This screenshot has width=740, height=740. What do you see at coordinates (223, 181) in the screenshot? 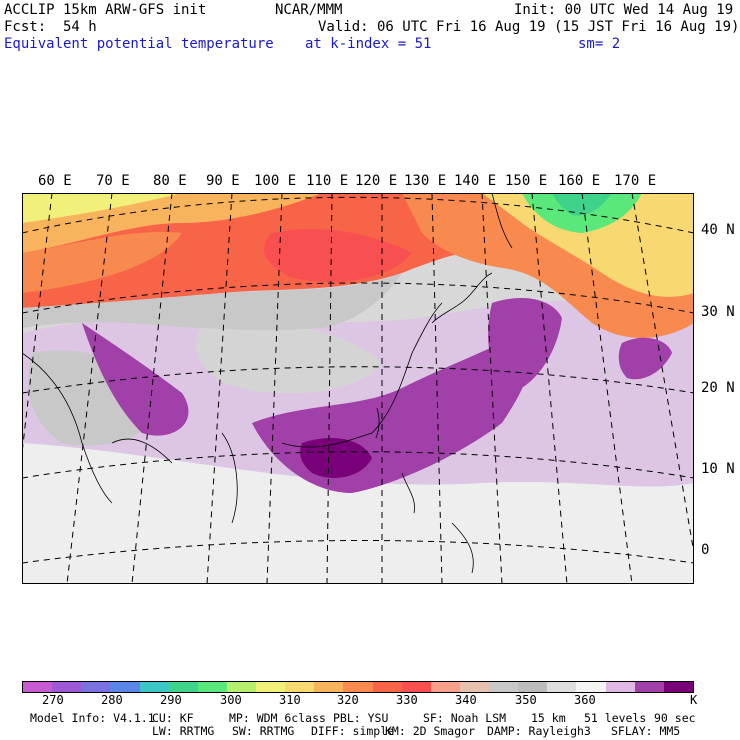
I see `lon-label: 90 E` at bounding box center [223, 181].